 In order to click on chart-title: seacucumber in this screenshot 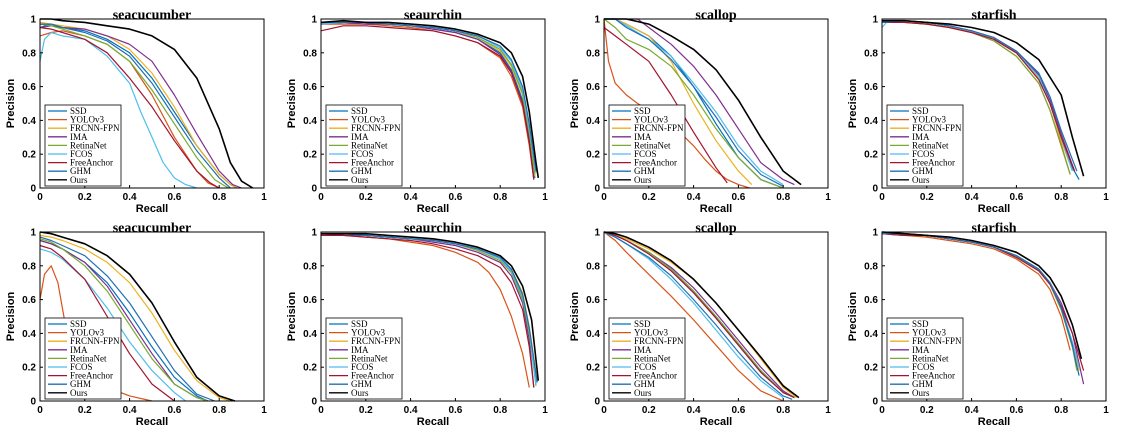, I will do `click(152, 15)`.